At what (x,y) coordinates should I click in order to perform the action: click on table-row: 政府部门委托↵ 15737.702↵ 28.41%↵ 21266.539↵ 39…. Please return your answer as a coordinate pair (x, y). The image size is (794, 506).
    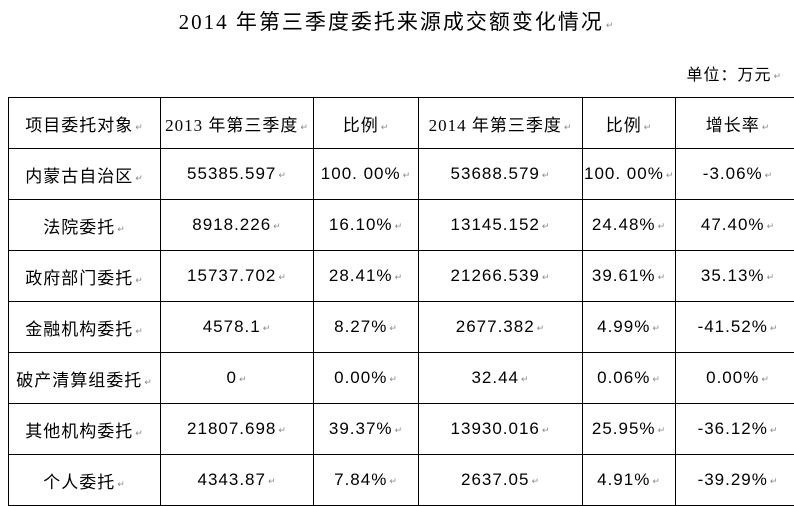
    Looking at the image, I should click on (401, 276).